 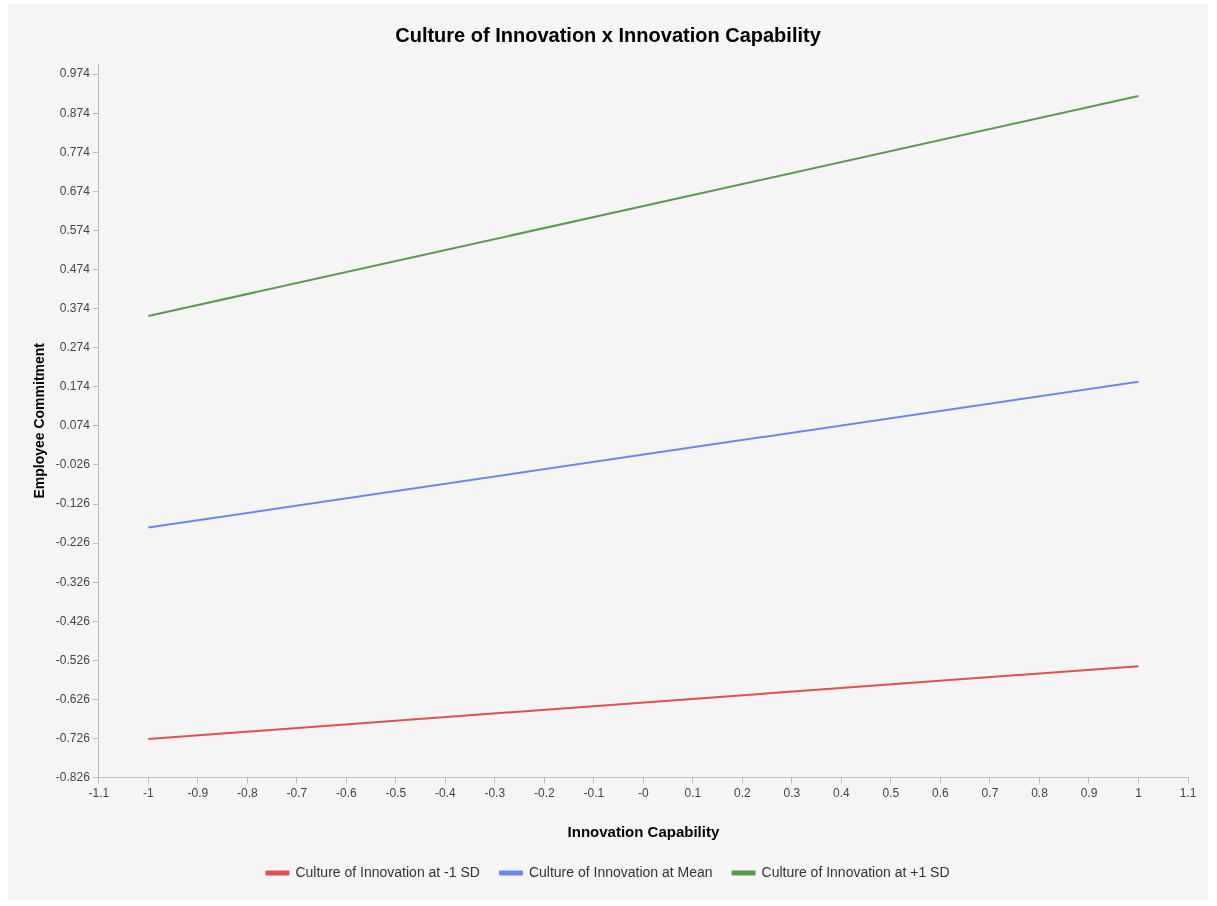 What do you see at coordinates (73, 542) in the screenshot?
I see `y-tick-label: -0.226` at bounding box center [73, 542].